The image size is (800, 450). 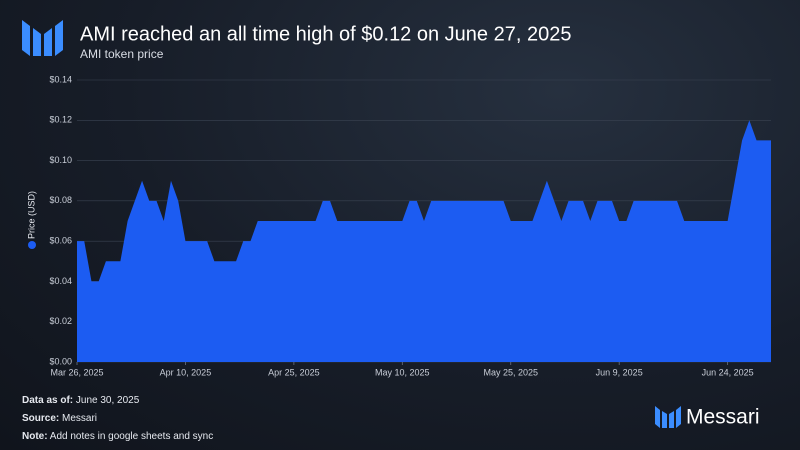 I want to click on footer-text: Add notes in google sheets and sync, so click(x=131, y=436).